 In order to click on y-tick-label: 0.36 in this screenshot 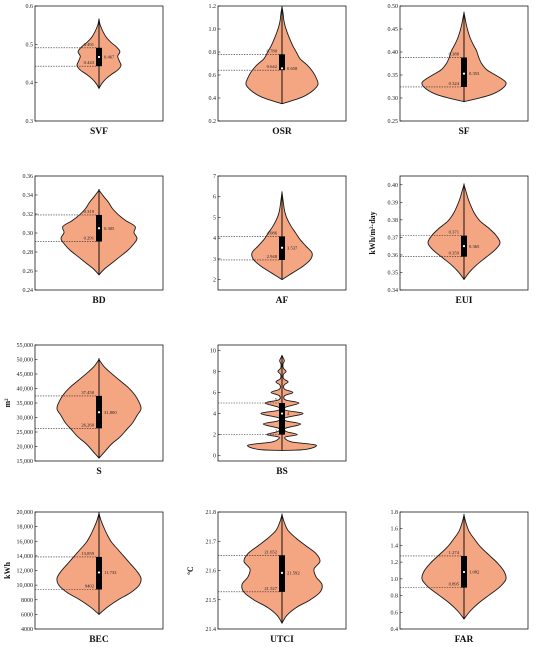, I will do `click(28, 177)`.